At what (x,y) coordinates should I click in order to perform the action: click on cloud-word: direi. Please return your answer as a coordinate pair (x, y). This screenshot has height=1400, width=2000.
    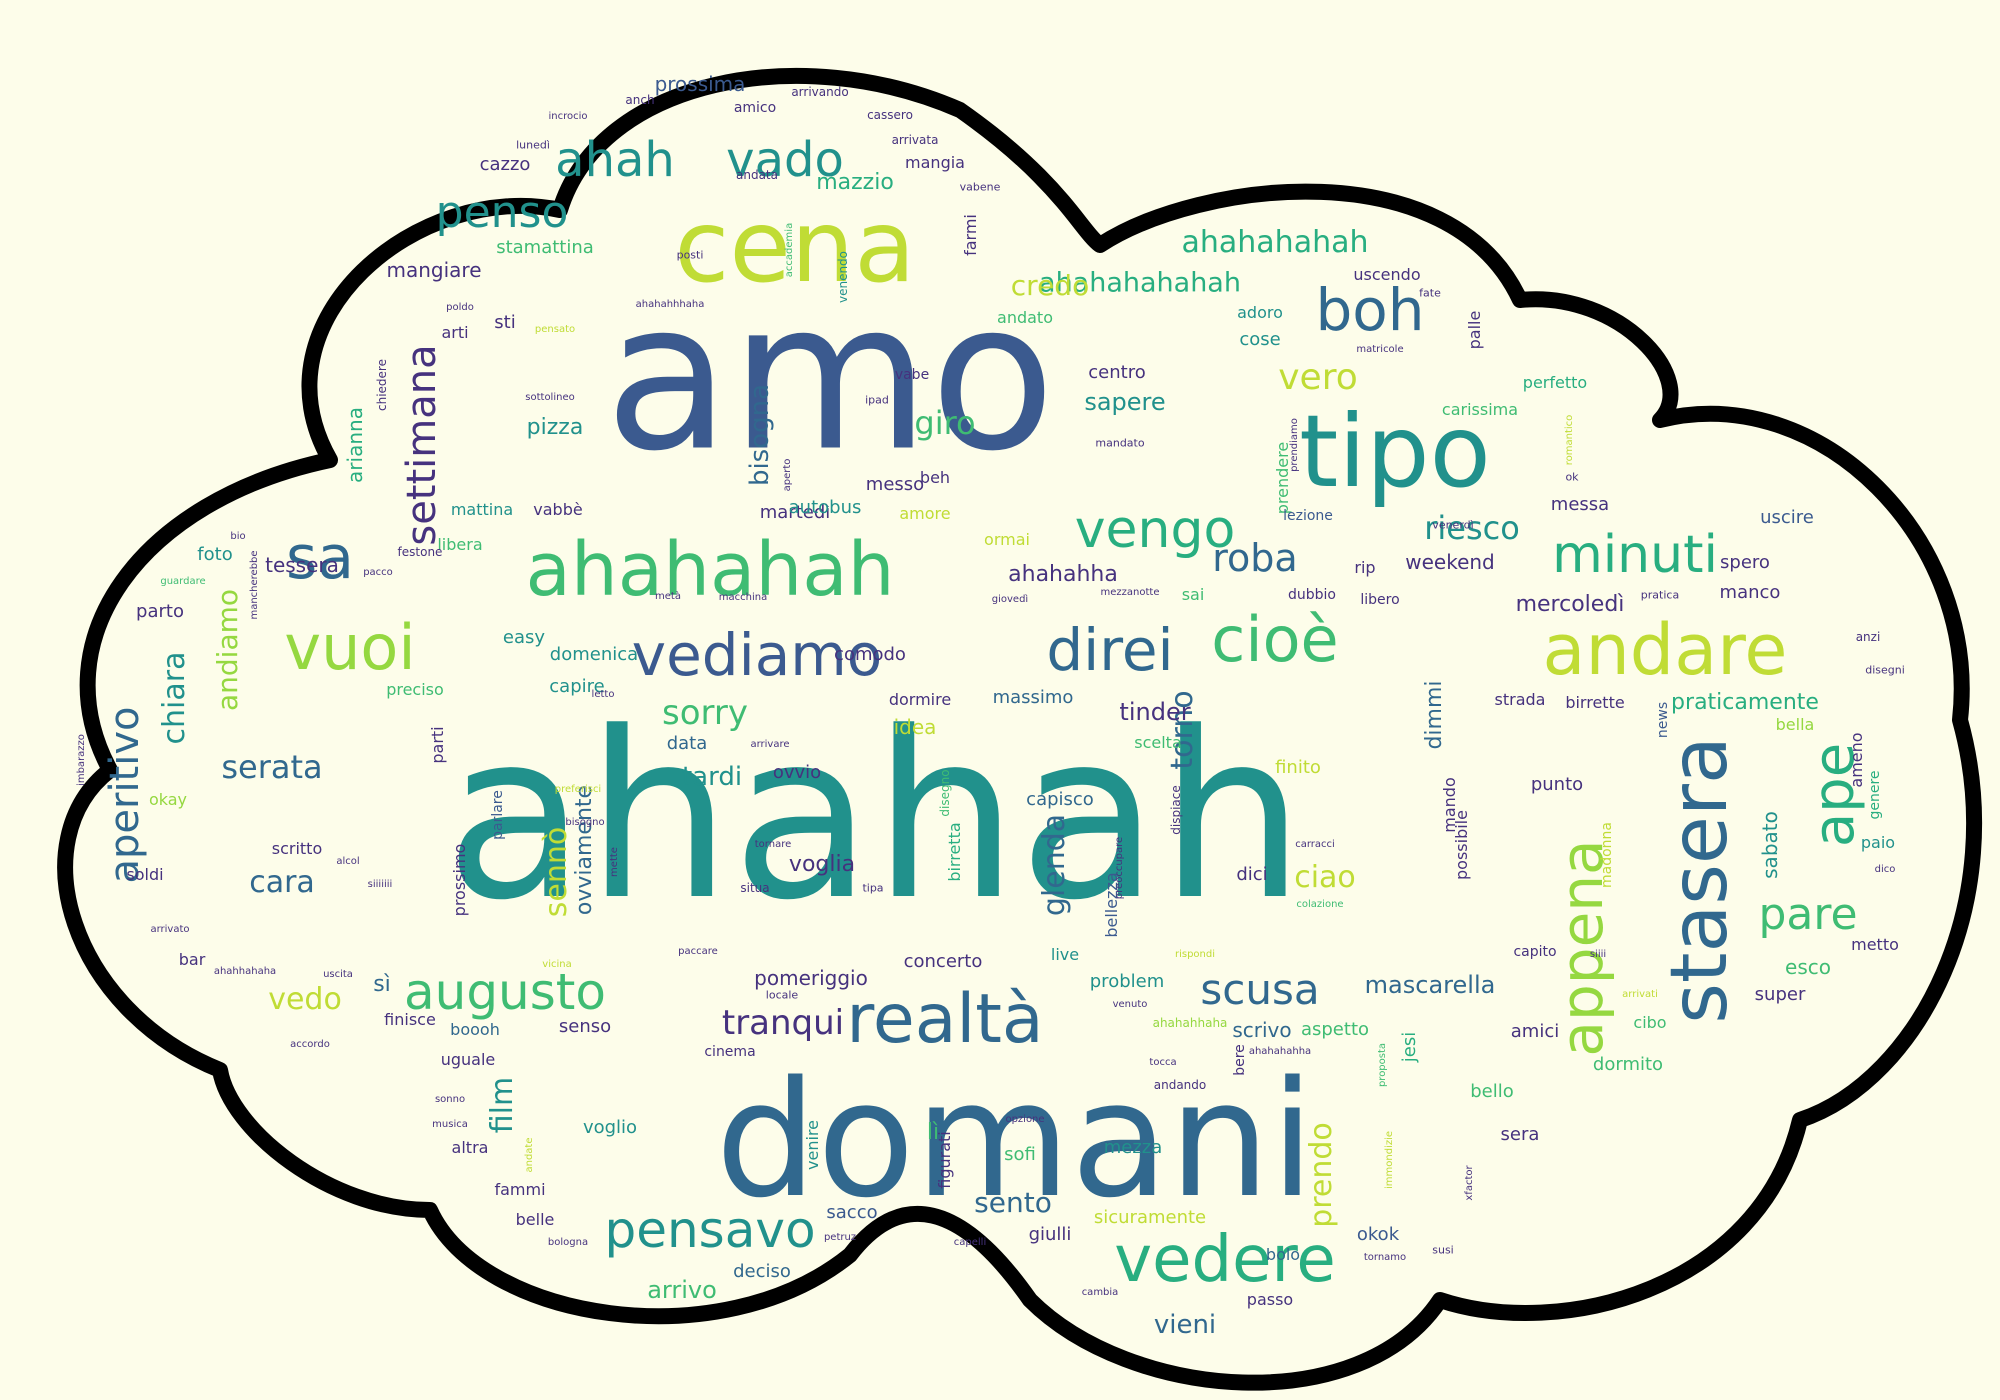
    Looking at the image, I should click on (1110, 650).